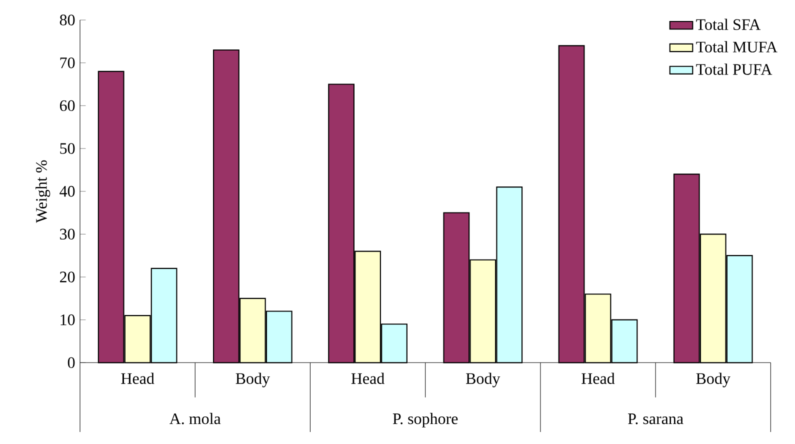 This screenshot has width=795, height=444. I want to click on y-tick-label: 10, so click(67, 320).